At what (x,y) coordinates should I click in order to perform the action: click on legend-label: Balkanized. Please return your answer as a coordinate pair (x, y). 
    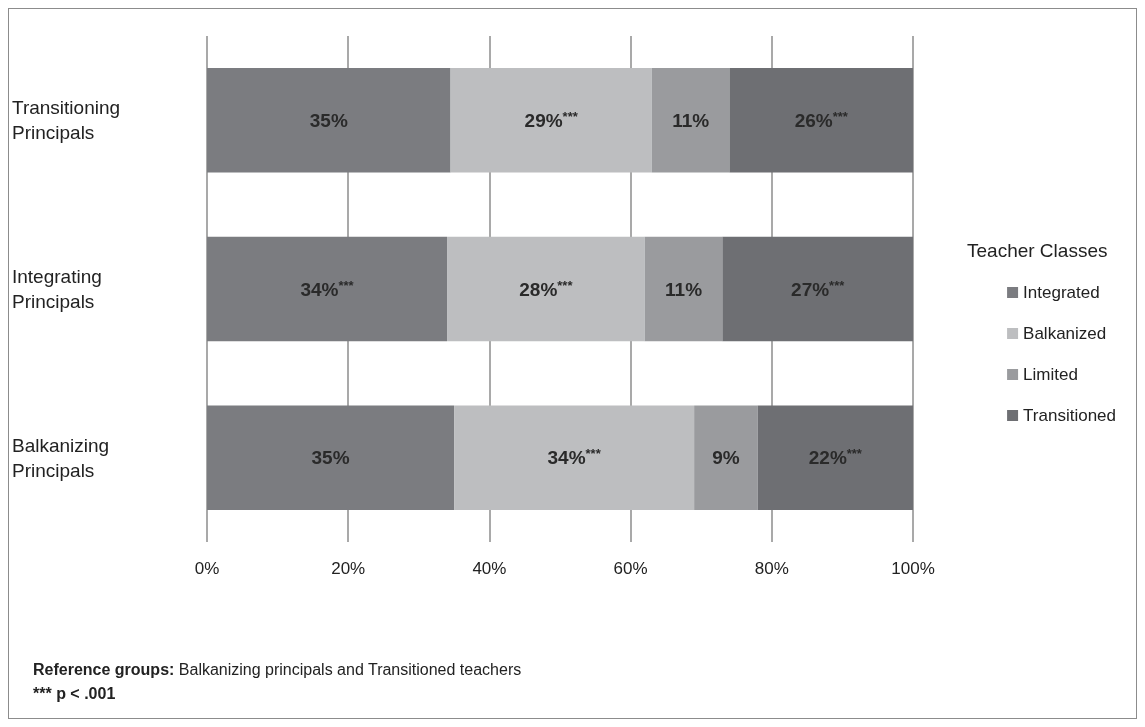
    Looking at the image, I should click on (1065, 333).